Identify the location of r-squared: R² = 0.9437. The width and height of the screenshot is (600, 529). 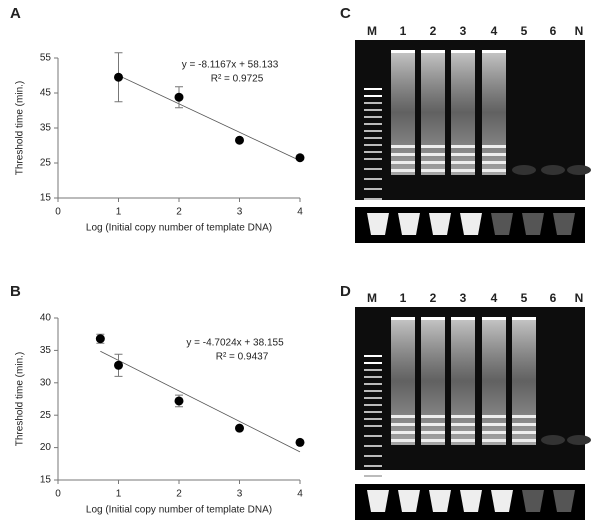
(242, 357).